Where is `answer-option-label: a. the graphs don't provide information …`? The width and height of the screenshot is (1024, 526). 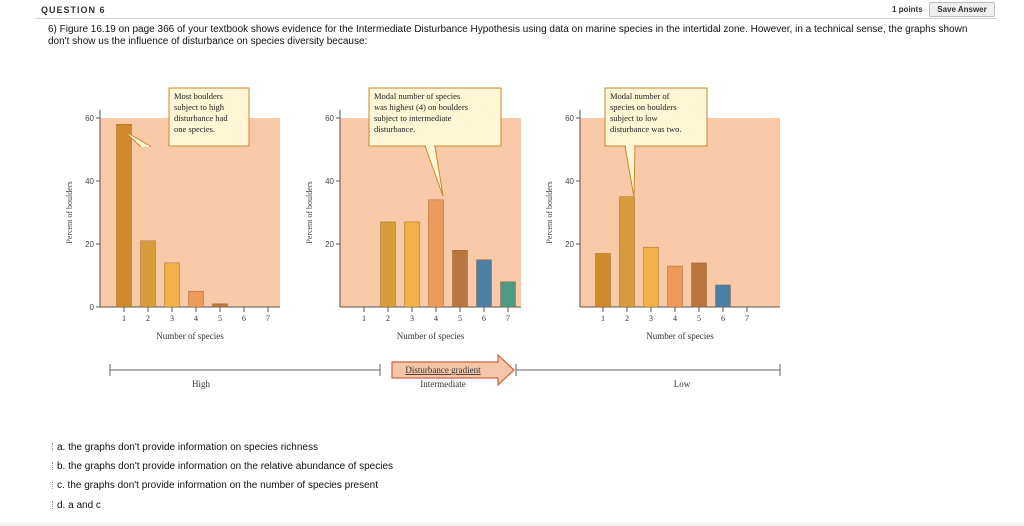
answer-option-label: a. the graphs don't provide information … is located at coordinates (187, 447).